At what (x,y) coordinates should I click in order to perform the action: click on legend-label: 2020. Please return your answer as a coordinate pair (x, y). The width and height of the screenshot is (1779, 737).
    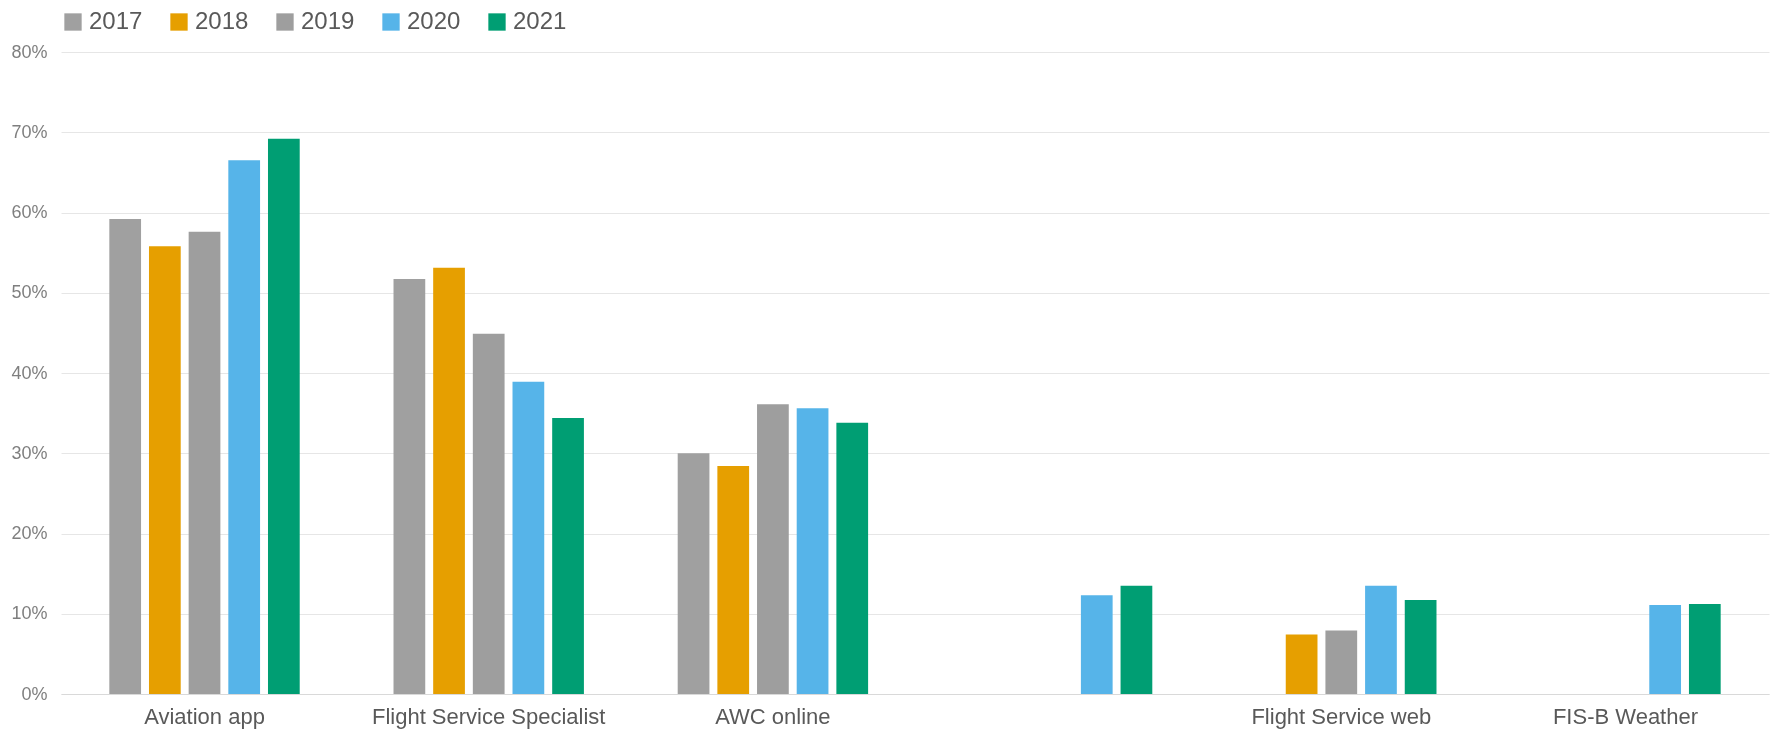
    Looking at the image, I should click on (434, 20).